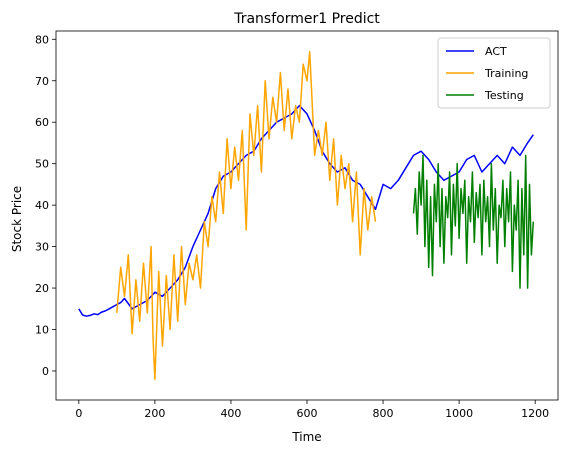  Describe the element at coordinates (383, 413) in the screenshot. I see `x-tick-label: 800` at that location.